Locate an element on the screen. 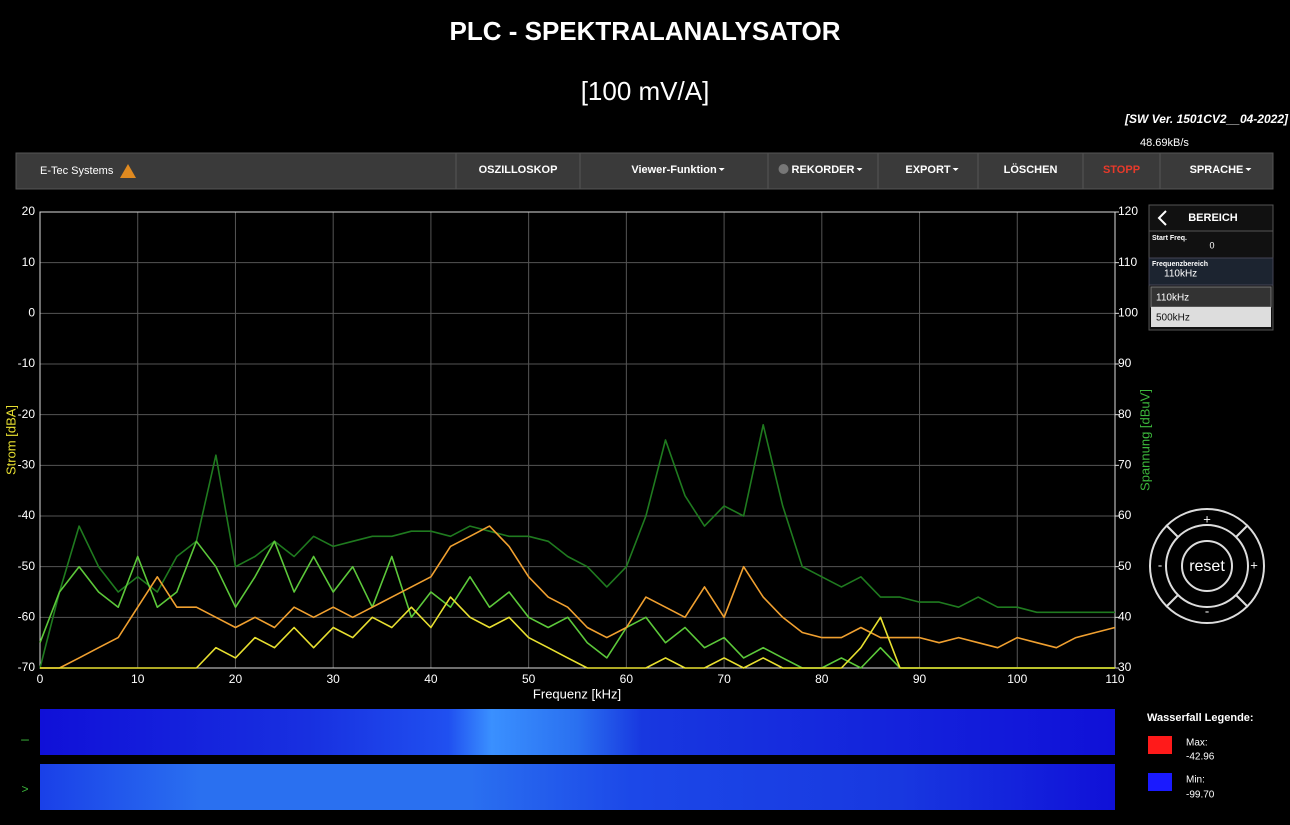 This screenshot has height=825, width=1290. nav-item: REKORDER is located at coordinates (823, 170).